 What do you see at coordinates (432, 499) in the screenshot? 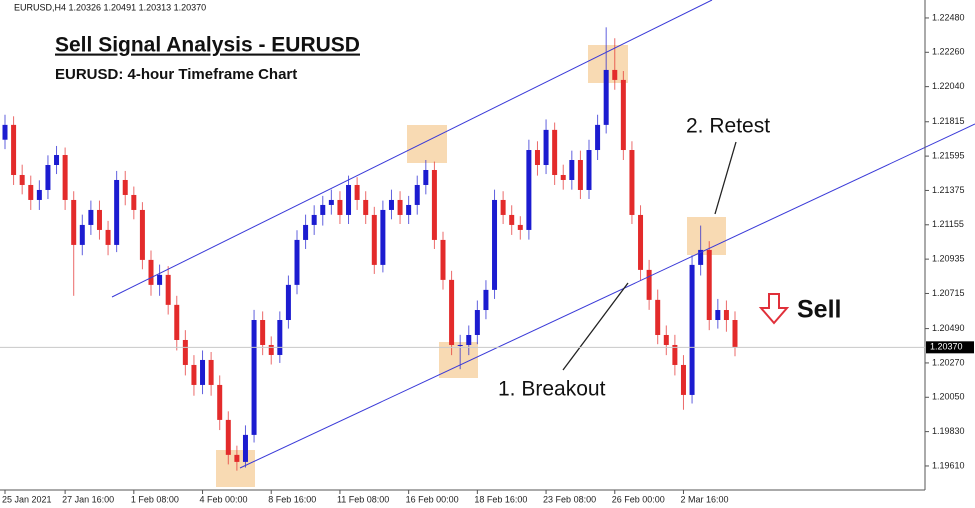
I see `x-tick-label: 16 Feb 00:00` at bounding box center [432, 499].